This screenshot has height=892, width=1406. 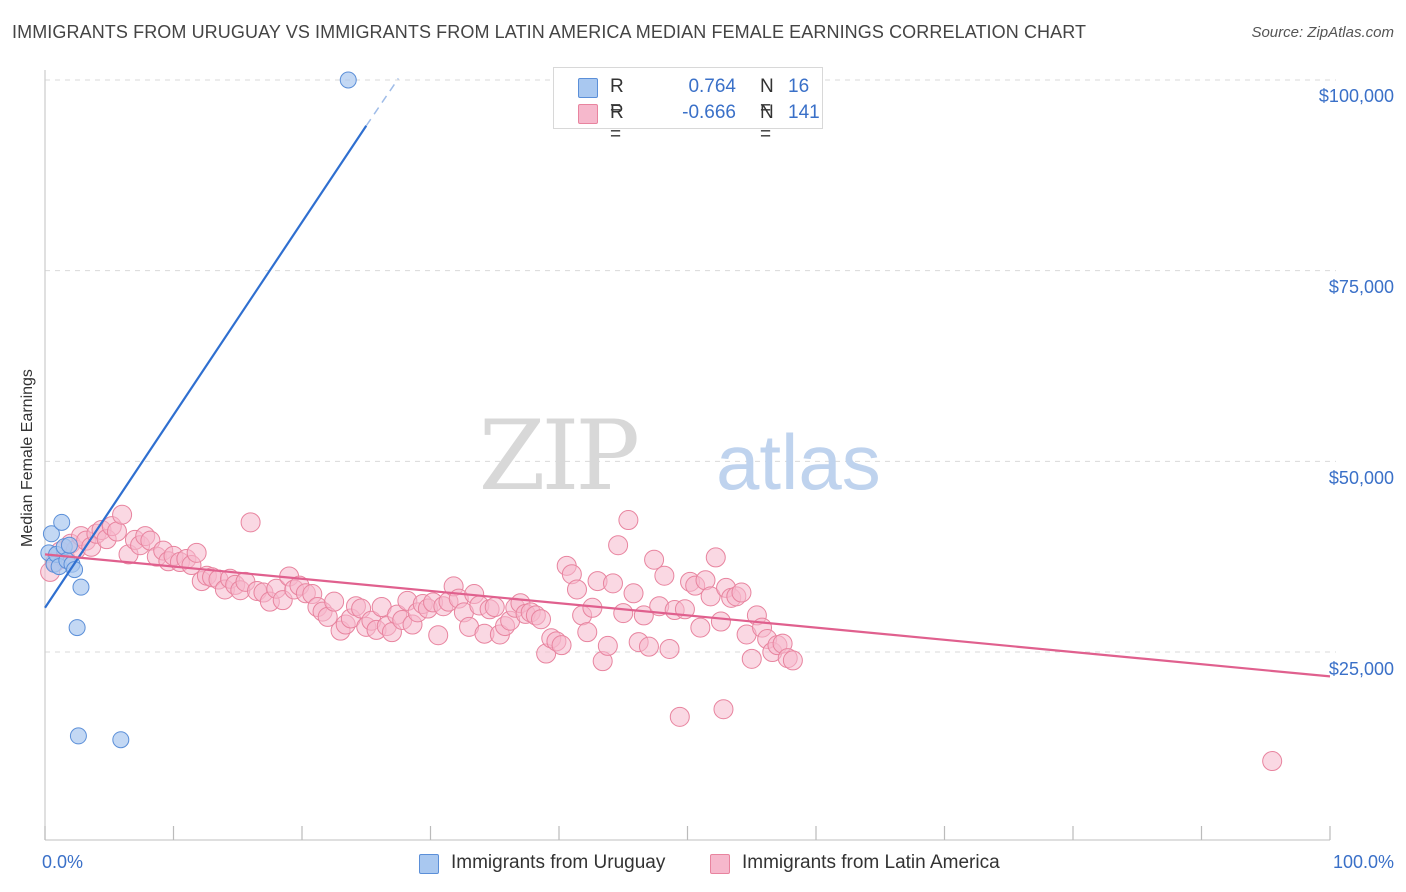 What do you see at coordinates (558, 456) in the screenshot?
I see `watermark-zip: ZIP` at bounding box center [558, 456].